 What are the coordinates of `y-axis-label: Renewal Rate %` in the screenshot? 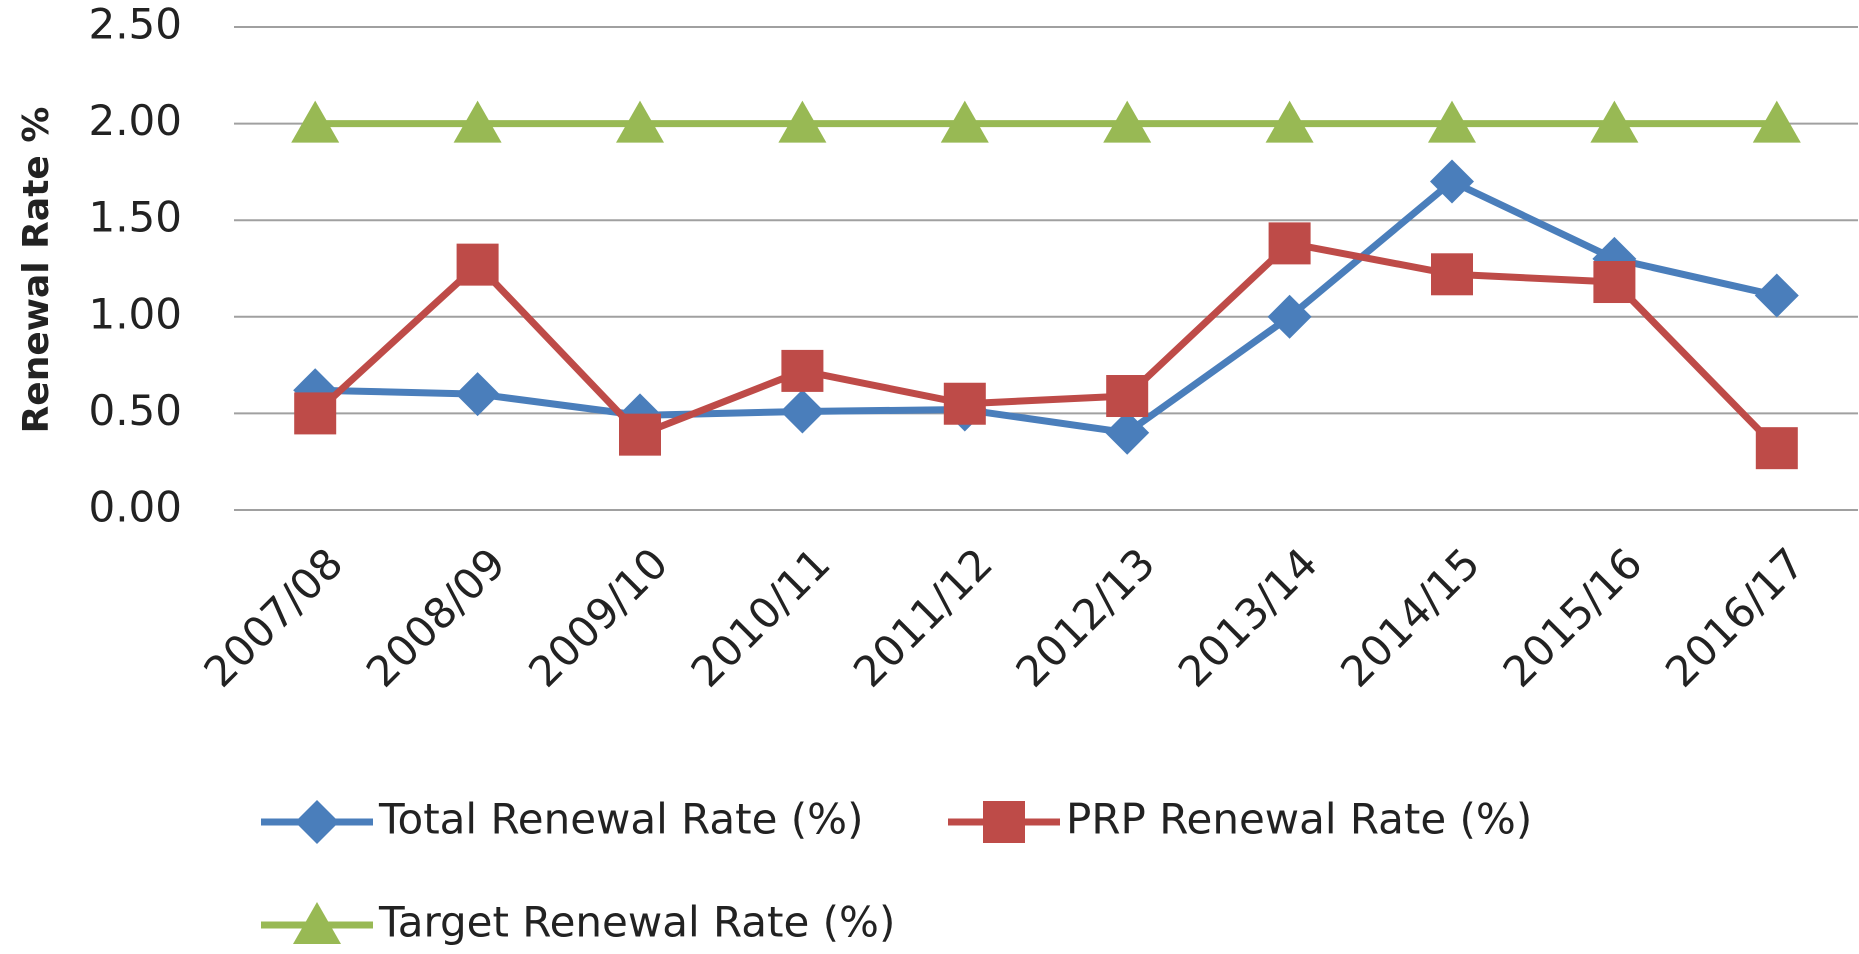 It's located at (36, 270).